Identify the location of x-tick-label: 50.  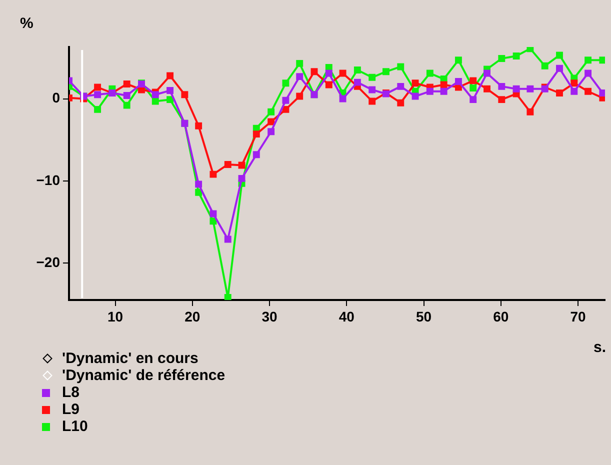
(424, 316).